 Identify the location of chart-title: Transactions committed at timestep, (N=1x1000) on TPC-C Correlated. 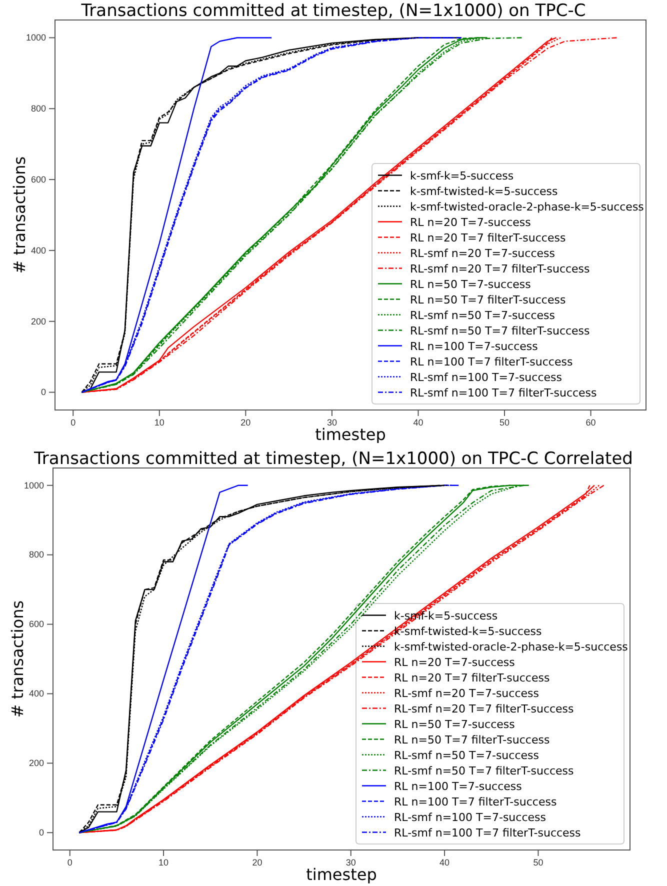
(333, 459).